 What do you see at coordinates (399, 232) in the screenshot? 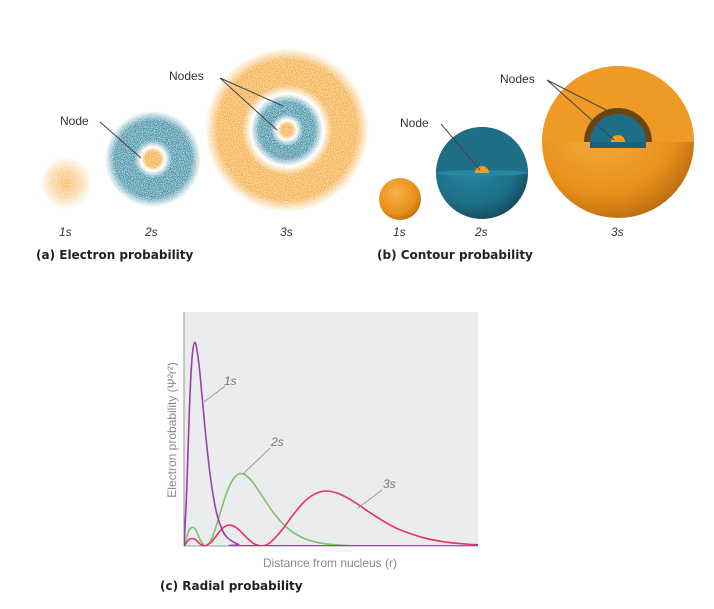
I see `label-1s-b: 1s` at bounding box center [399, 232].